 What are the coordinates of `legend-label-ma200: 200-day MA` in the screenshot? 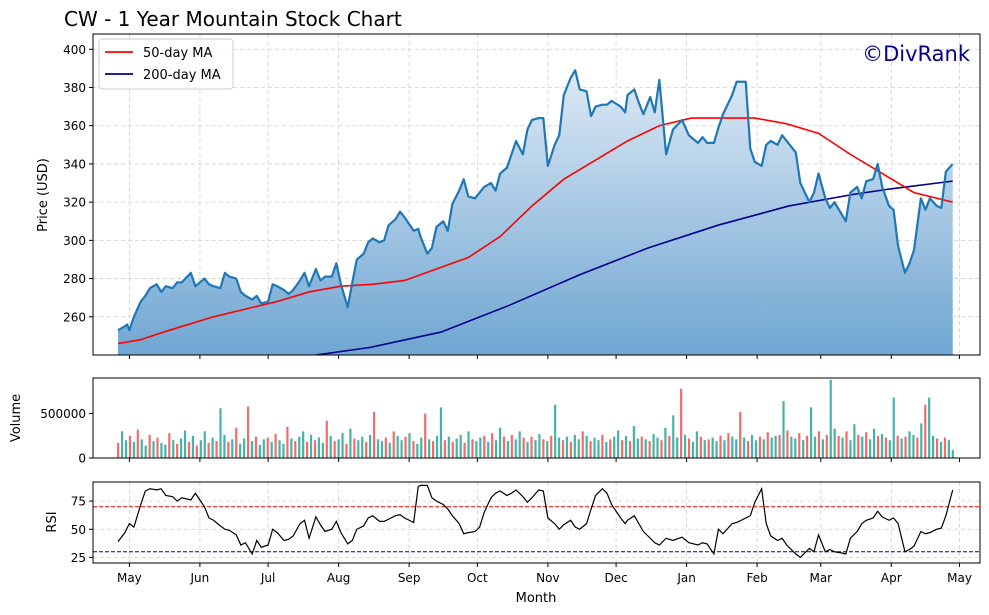 It's located at (182, 75).